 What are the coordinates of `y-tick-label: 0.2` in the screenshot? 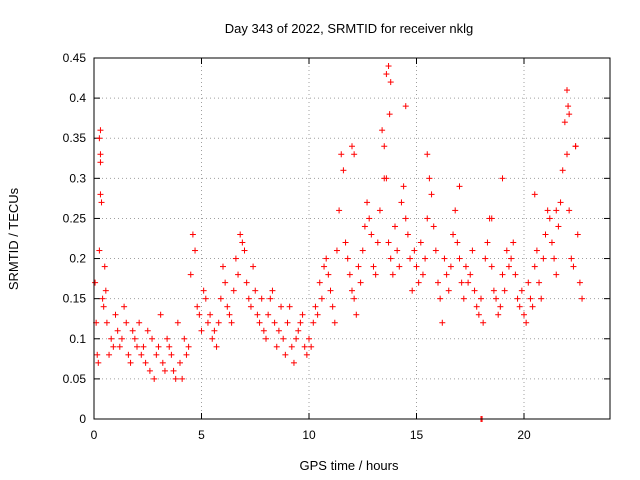 It's located at (77, 259).